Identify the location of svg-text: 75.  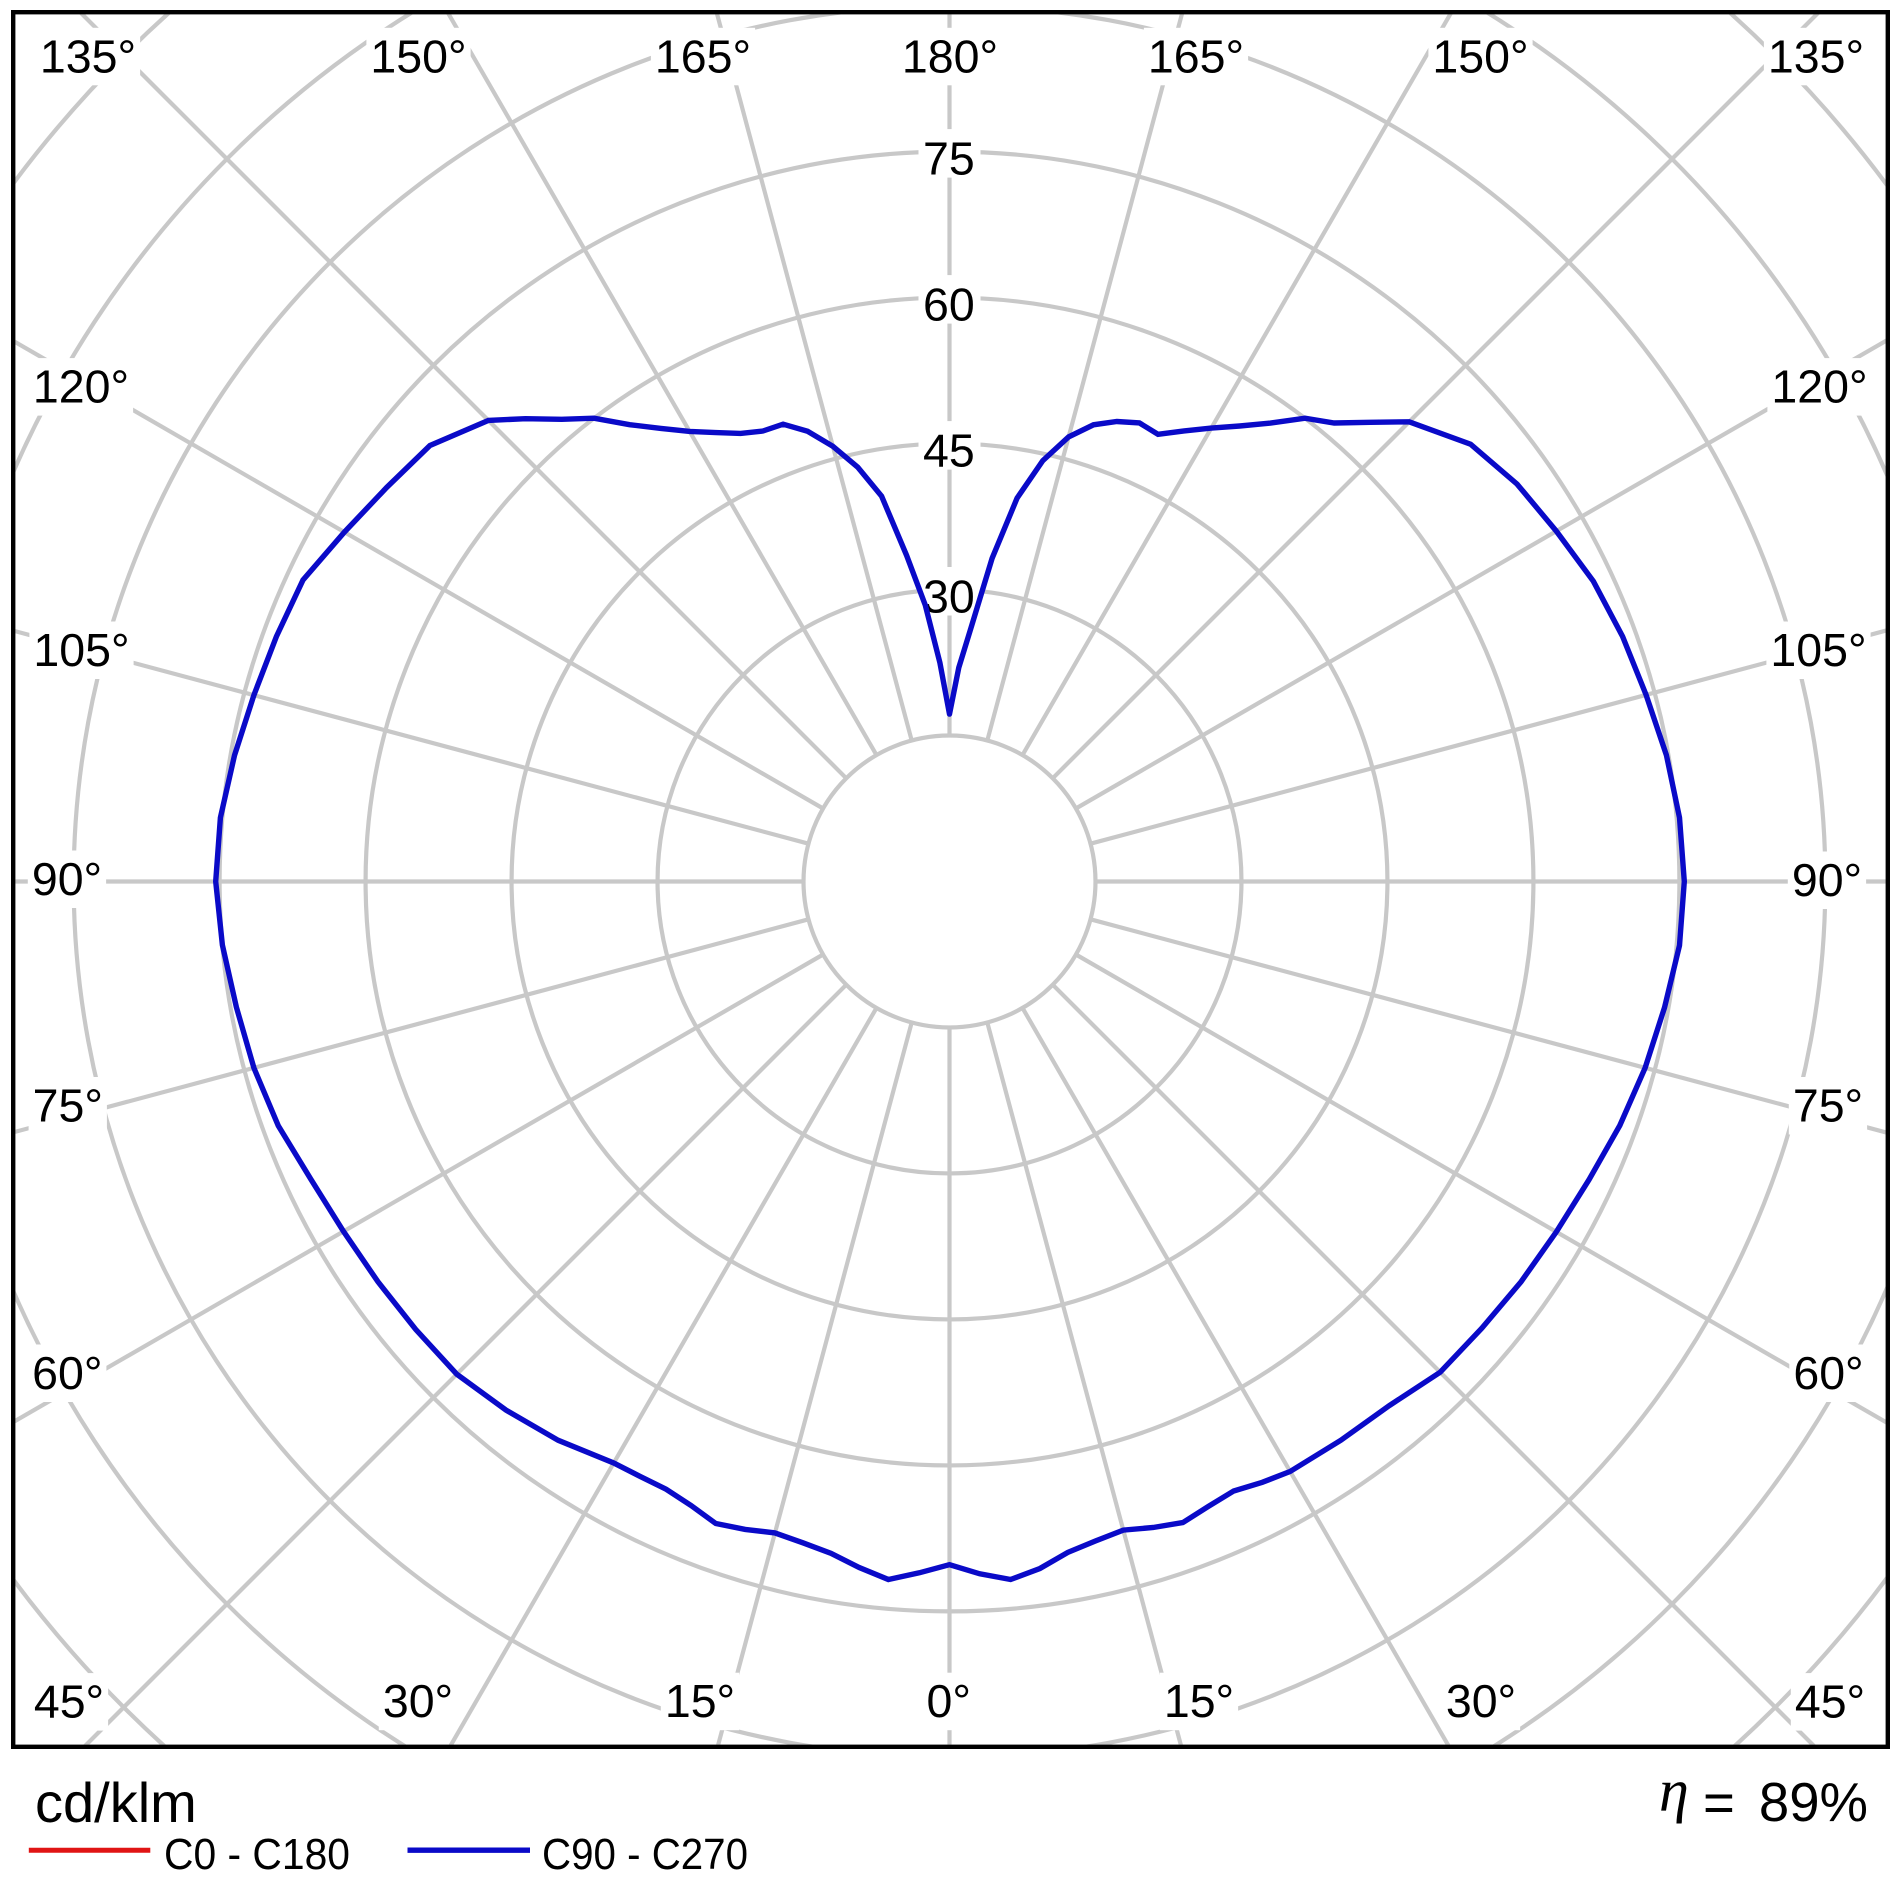
(949, 159).